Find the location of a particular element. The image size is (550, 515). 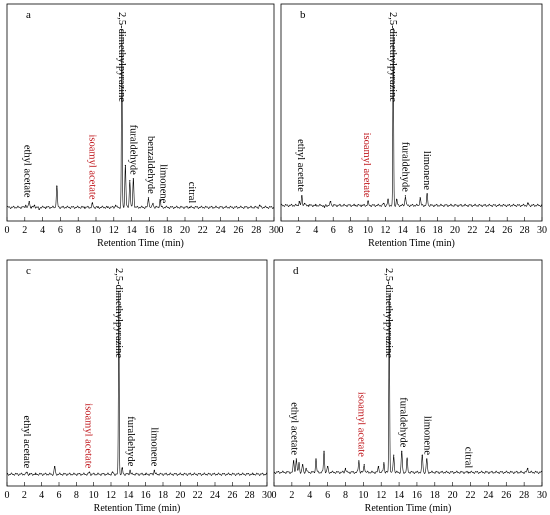

panel-label: b is located at coordinates (303, 15).